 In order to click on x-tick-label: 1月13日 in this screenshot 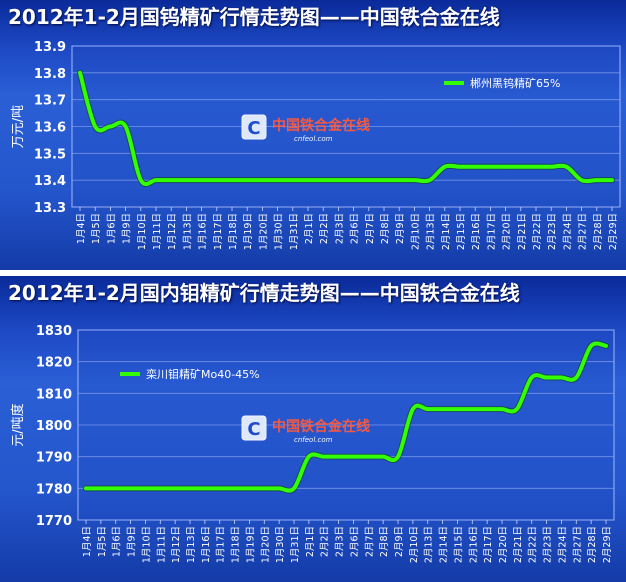, I will do `click(191, 544)`.